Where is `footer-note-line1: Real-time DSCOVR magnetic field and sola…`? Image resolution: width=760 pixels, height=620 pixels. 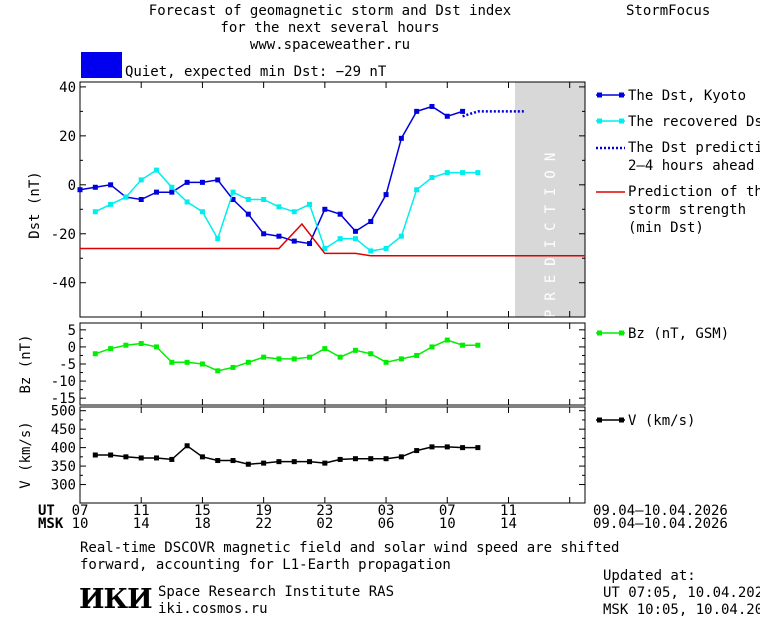 footer-note-line1: Real-time DSCOVR magnetic field and sola… is located at coordinates (350, 548).